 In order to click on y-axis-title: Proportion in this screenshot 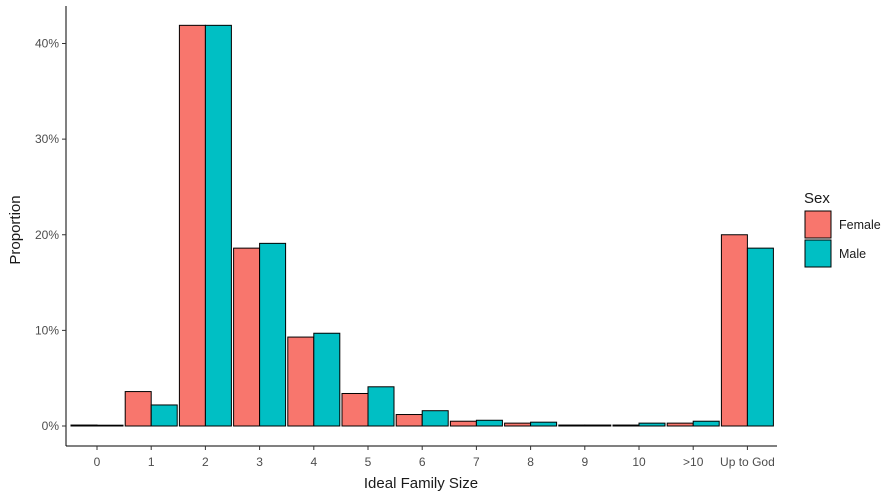, I will do `click(15, 229)`.